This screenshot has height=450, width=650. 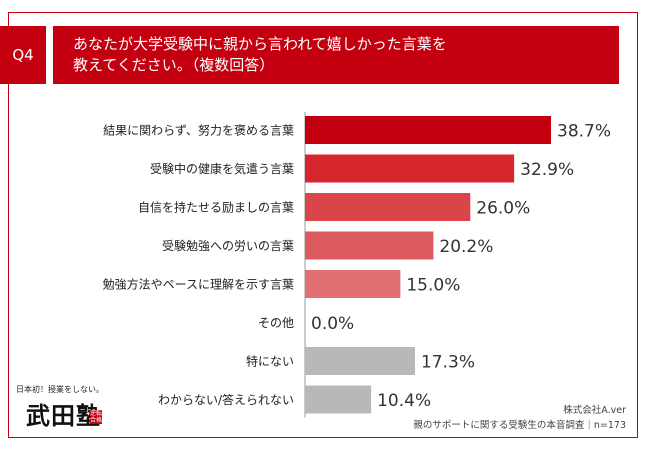 What do you see at coordinates (222, 168) in the screenshot?
I see `category-label: 受験中の健康を気遣う言葉` at bounding box center [222, 168].